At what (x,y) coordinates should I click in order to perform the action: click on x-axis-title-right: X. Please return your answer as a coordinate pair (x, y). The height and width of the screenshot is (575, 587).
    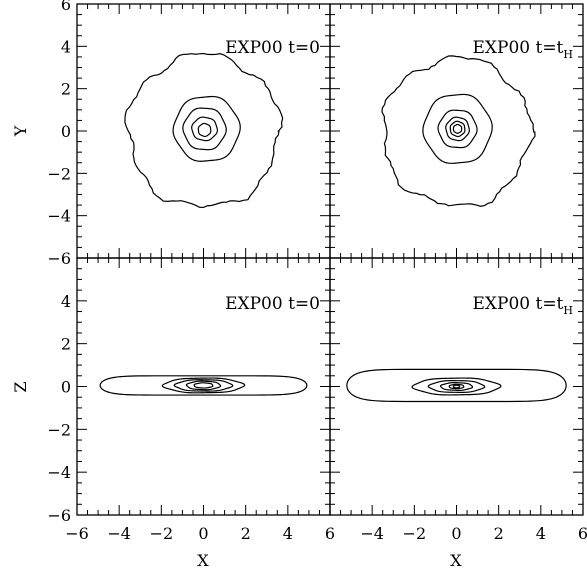
    Looking at the image, I should click on (456, 560).